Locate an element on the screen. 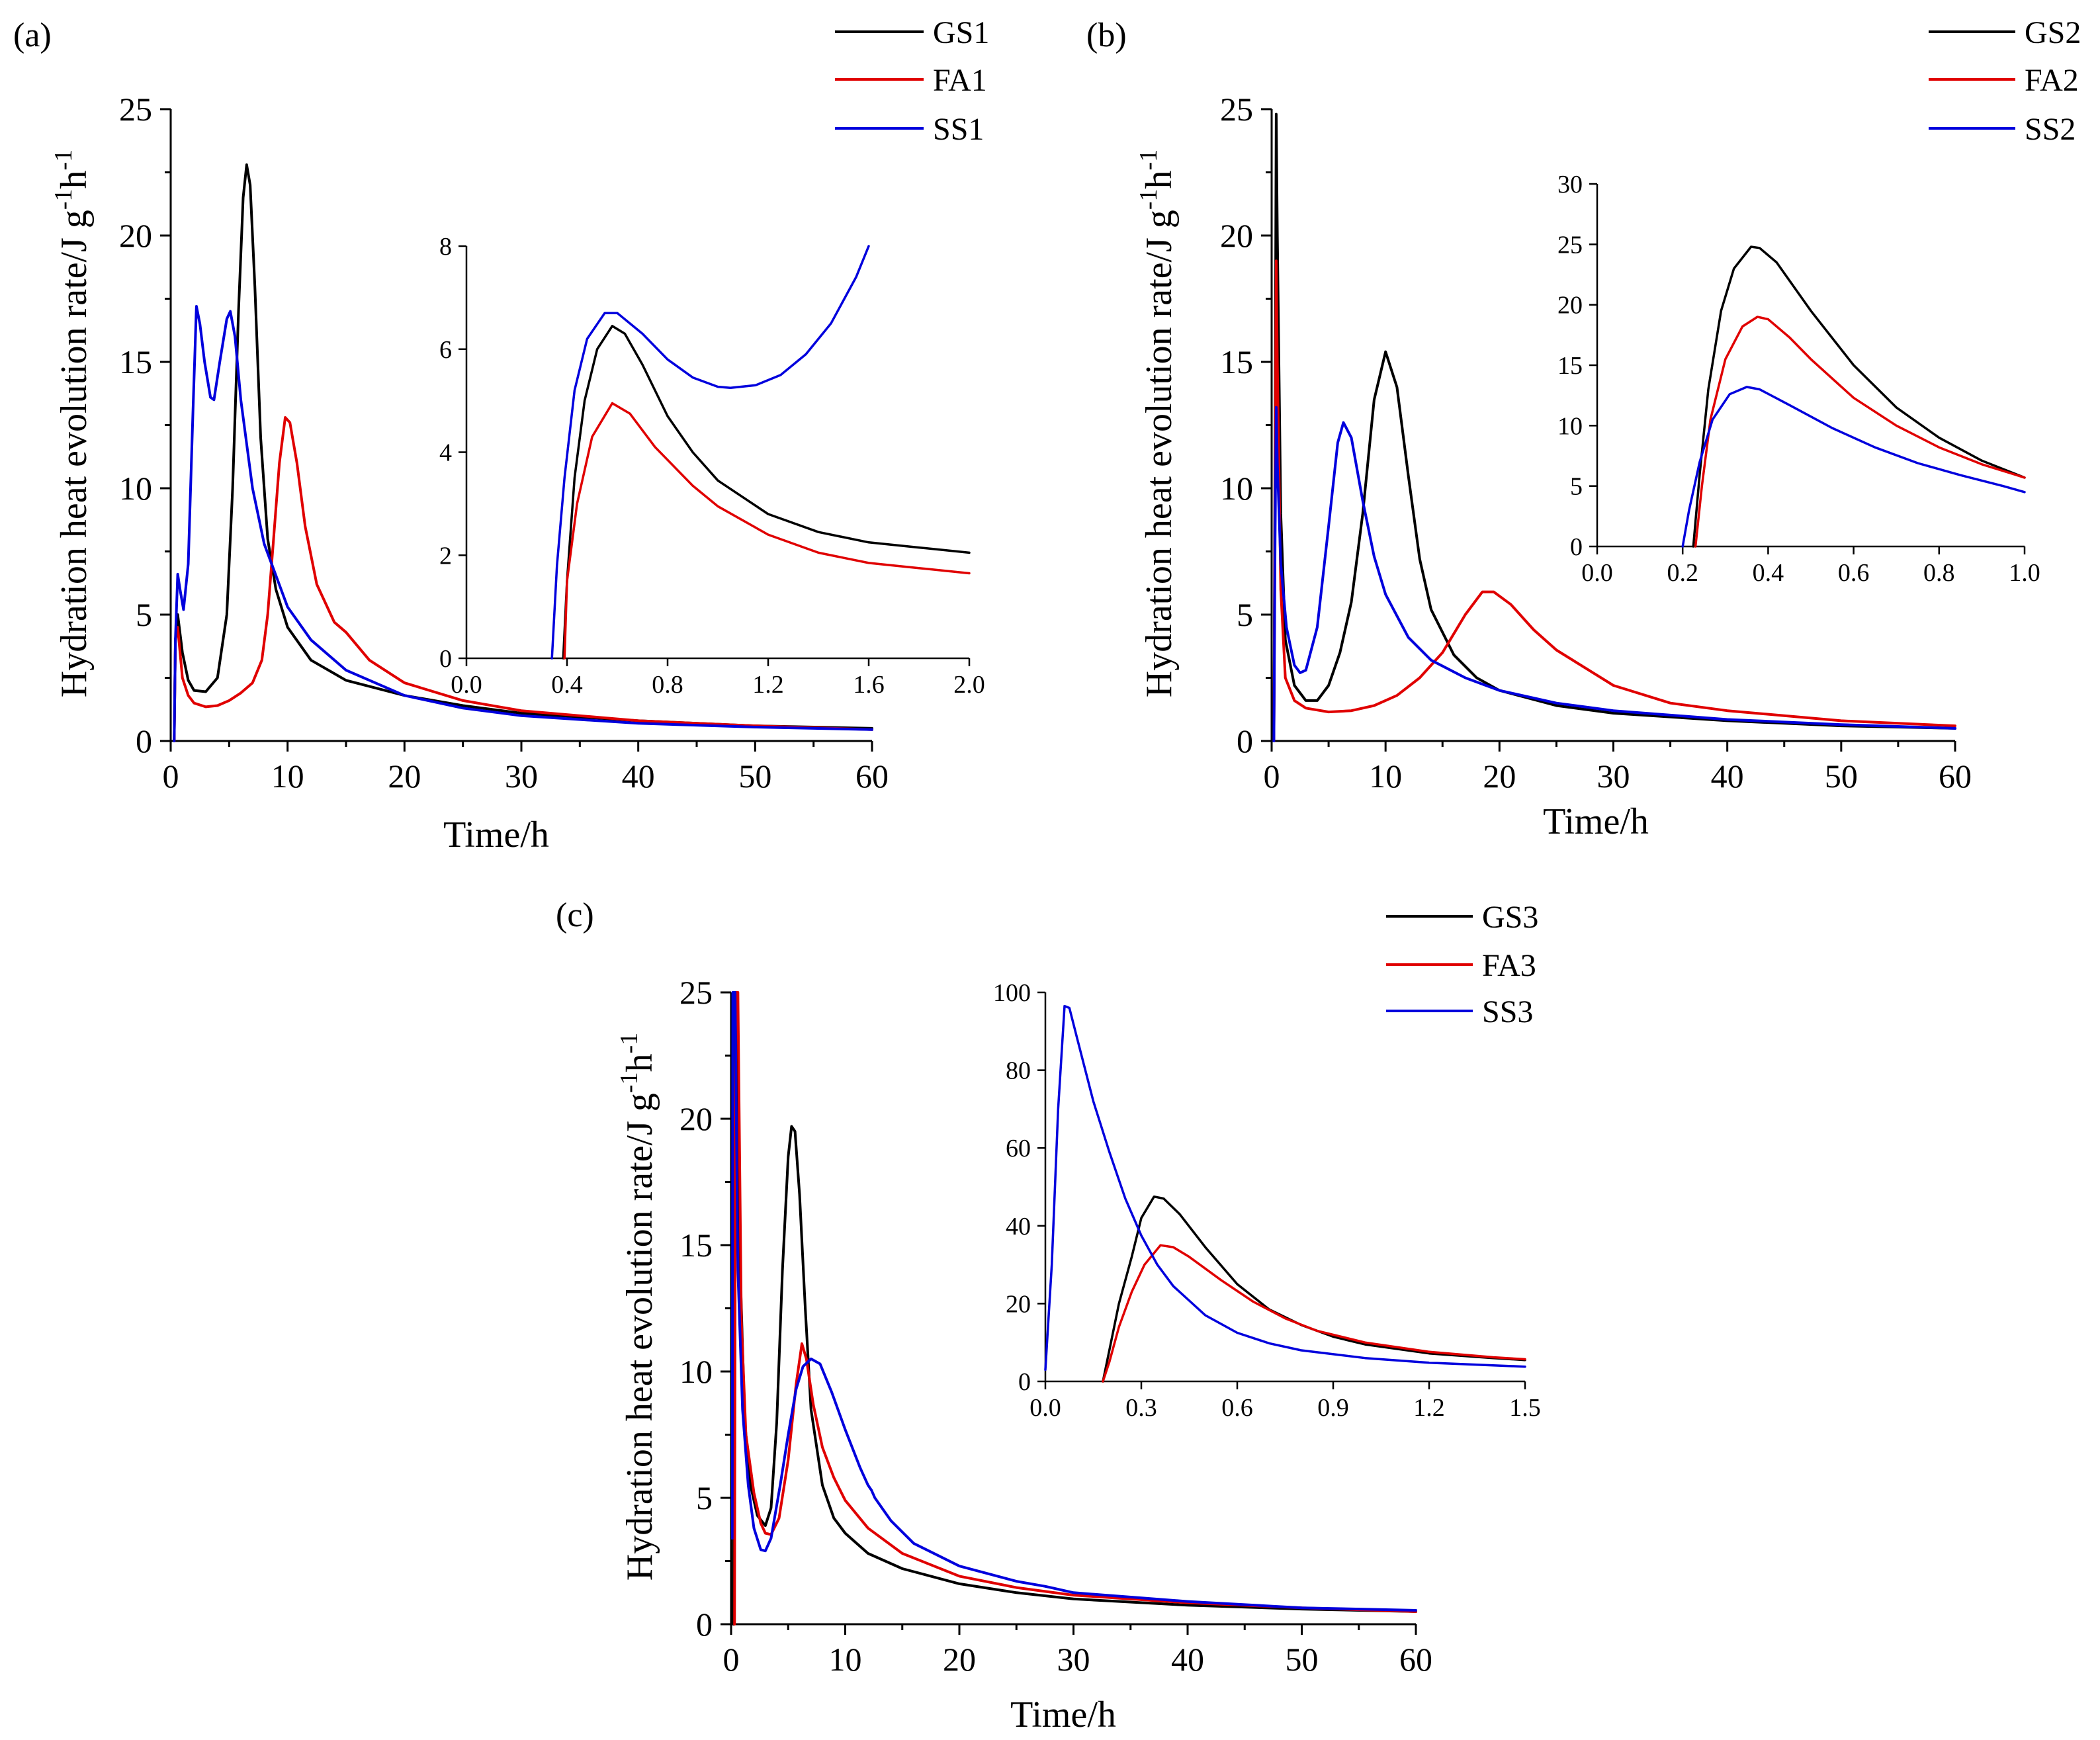  inset-y-tick-label: 40 is located at coordinates (1018, 1226).